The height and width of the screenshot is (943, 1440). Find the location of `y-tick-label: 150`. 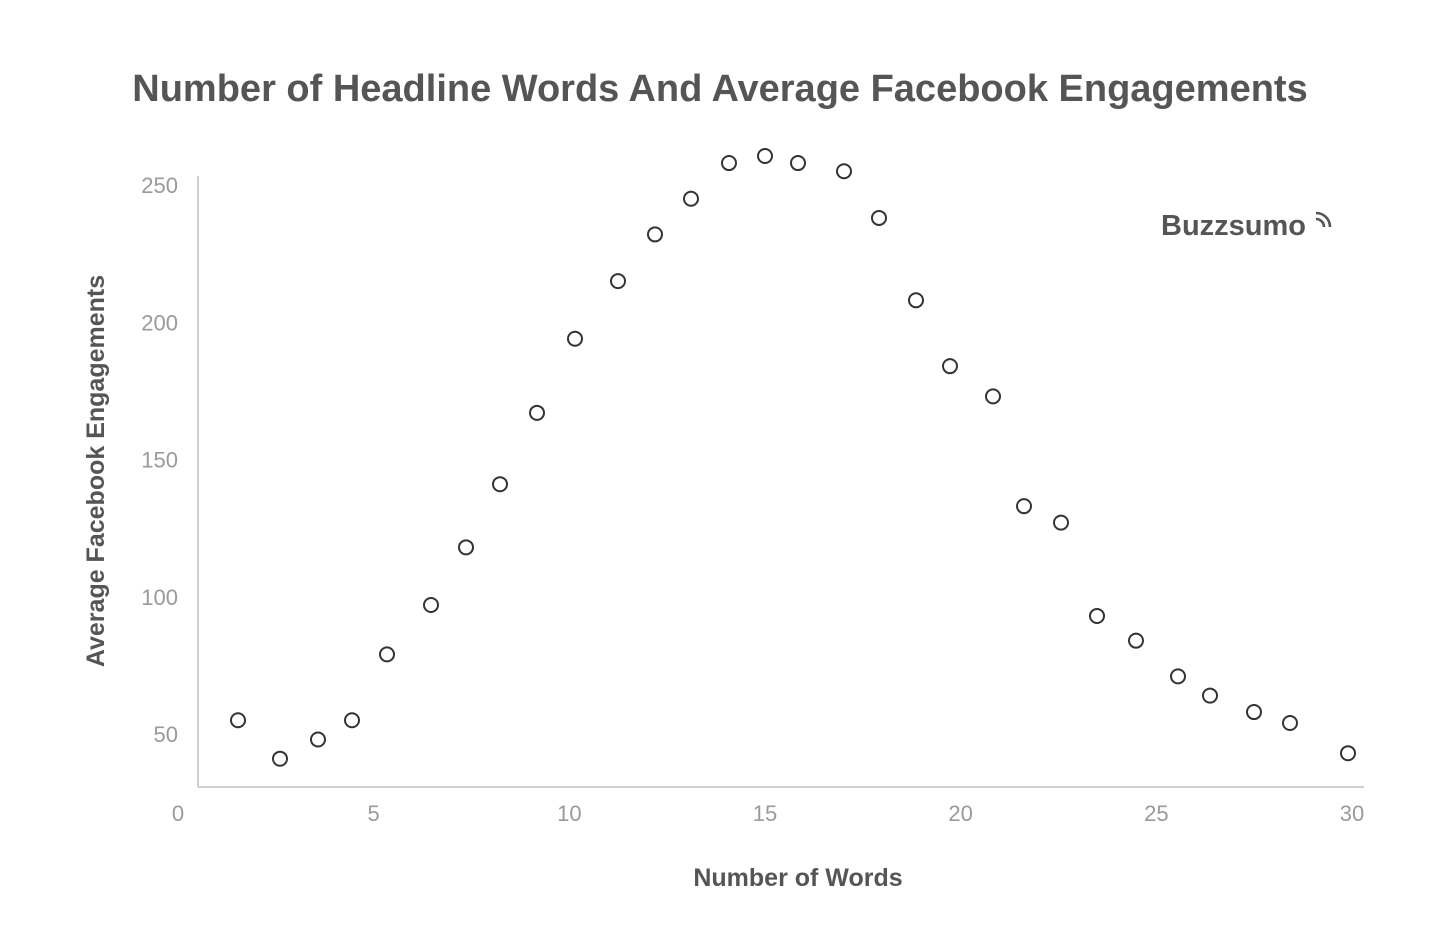

y-tick-label: 150 is located at coordinates (159, 460).